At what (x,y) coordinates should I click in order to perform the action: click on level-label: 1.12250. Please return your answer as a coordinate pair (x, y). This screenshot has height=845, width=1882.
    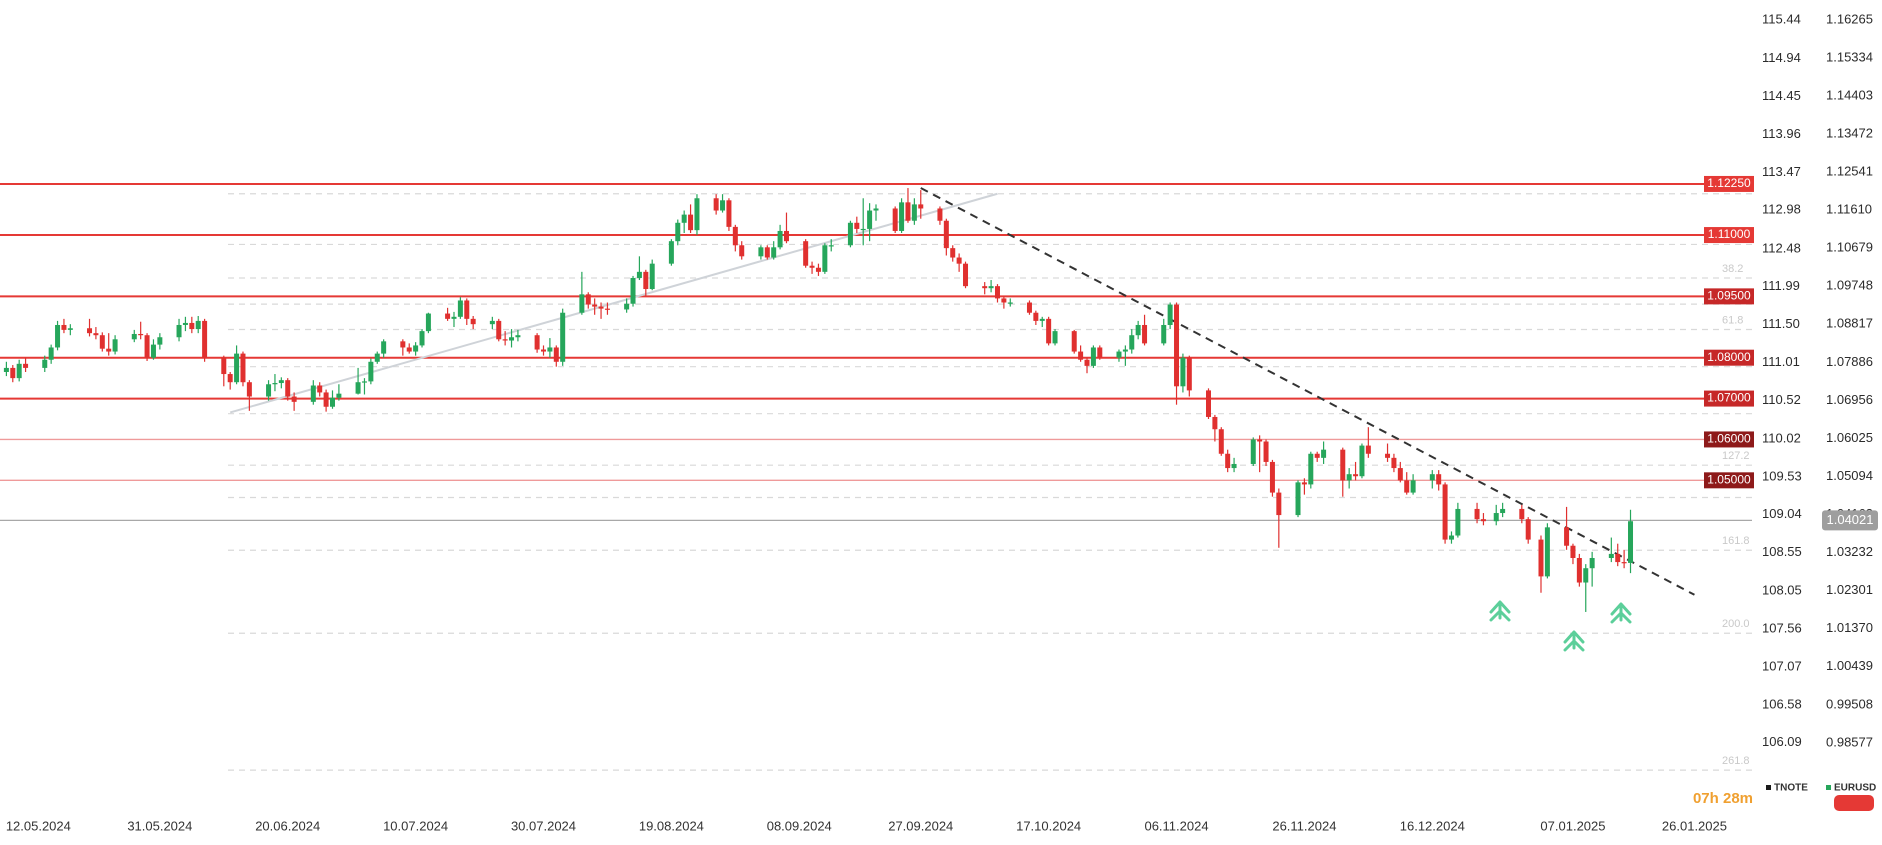
    Looking at the image, I should click on (1729, 183).